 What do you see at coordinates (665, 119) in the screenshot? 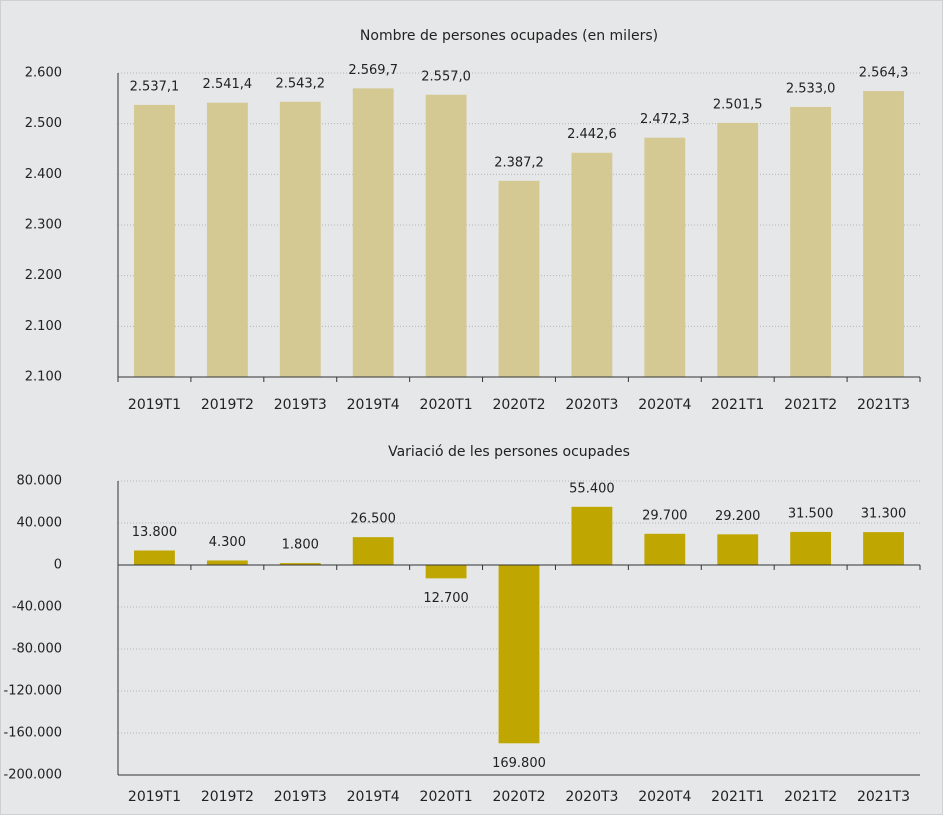
I see `data-label: 2.472,3` at bounding box center [665, 119].